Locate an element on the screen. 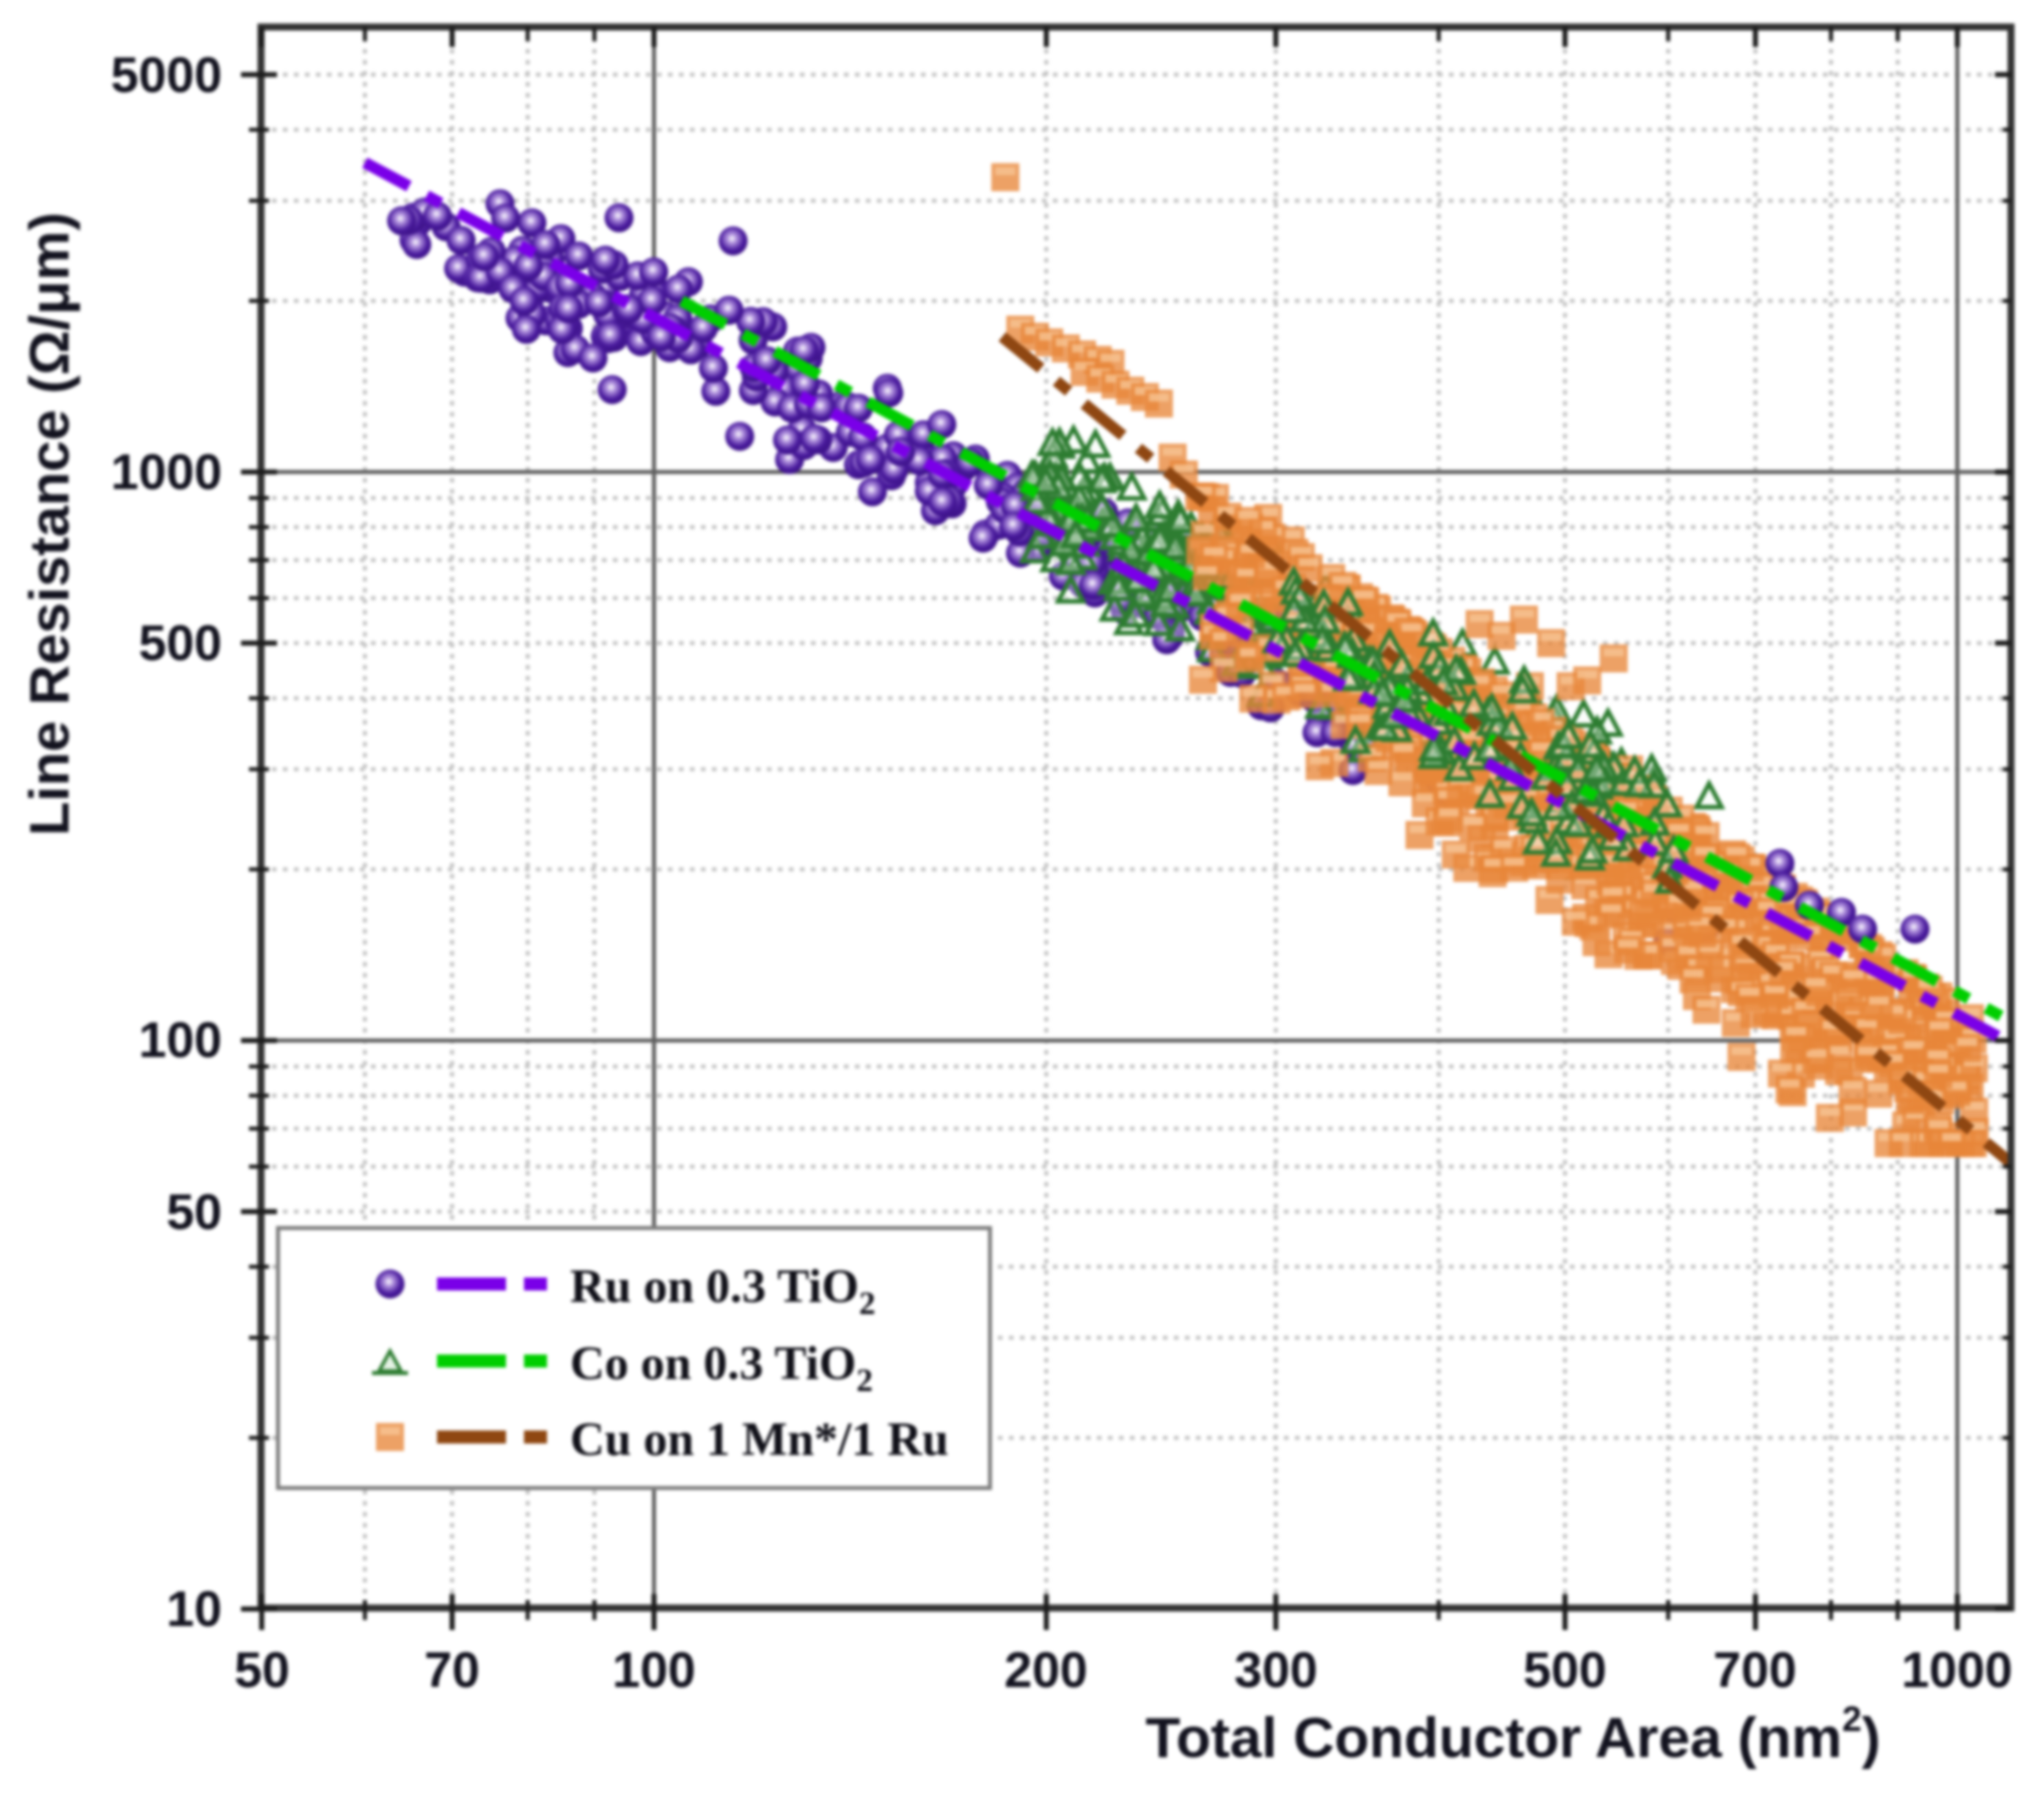 The width and height of the screenshot is (2039, 1807). svg-text: Ru on 0.3 TiO2 is located at coordinates (723, 1291).